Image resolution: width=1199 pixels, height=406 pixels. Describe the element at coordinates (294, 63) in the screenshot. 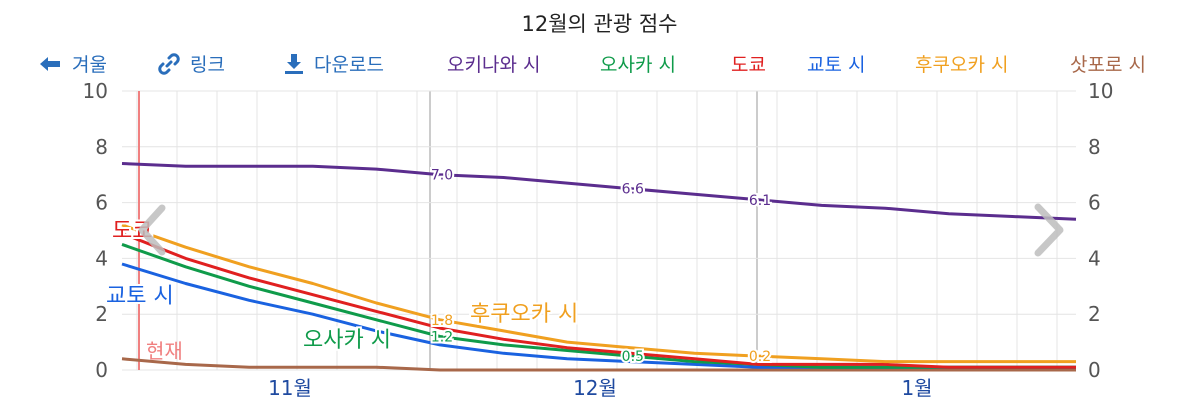

I see `download-icon` at that location.